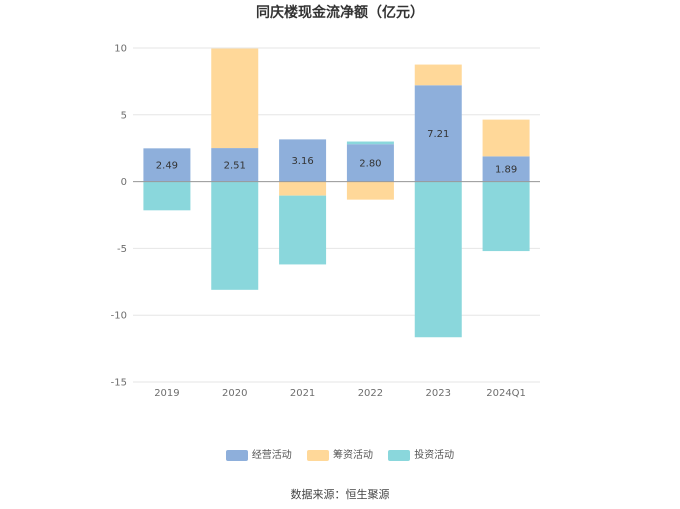  I want to click on legend-item-investing: 投资活动, so click(421, 453).